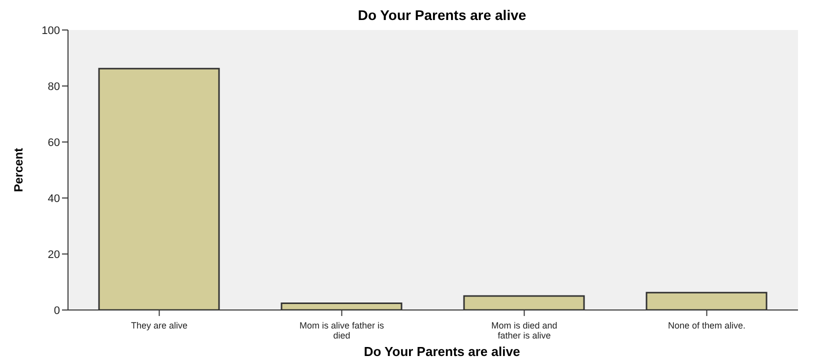  I want to click on x-tick-label: Mom is died and father is alive, so click(524, 330).